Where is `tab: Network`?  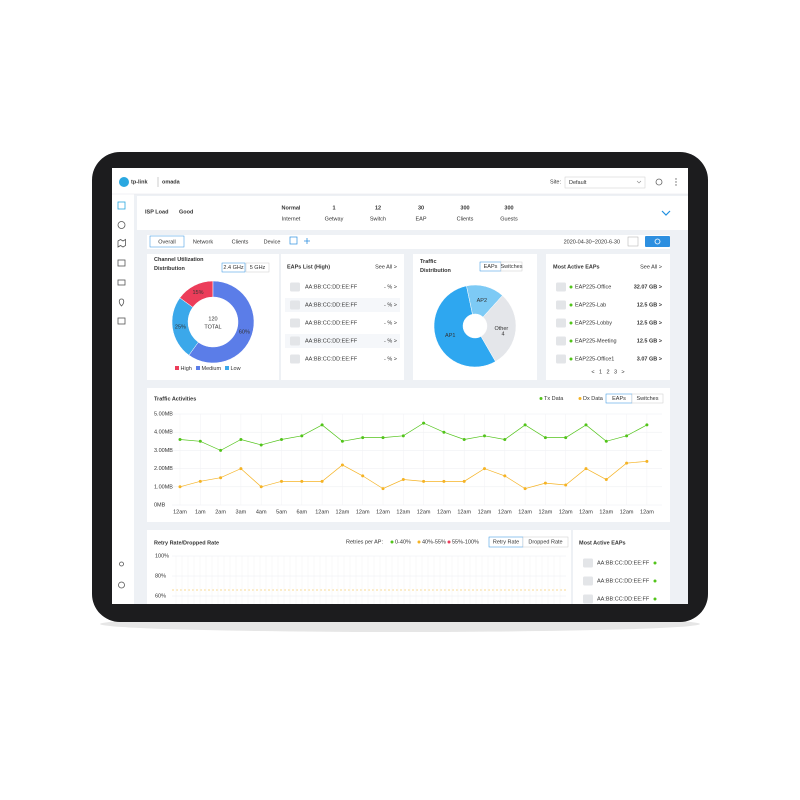
tab: Network is located at coordinates (203, 242).